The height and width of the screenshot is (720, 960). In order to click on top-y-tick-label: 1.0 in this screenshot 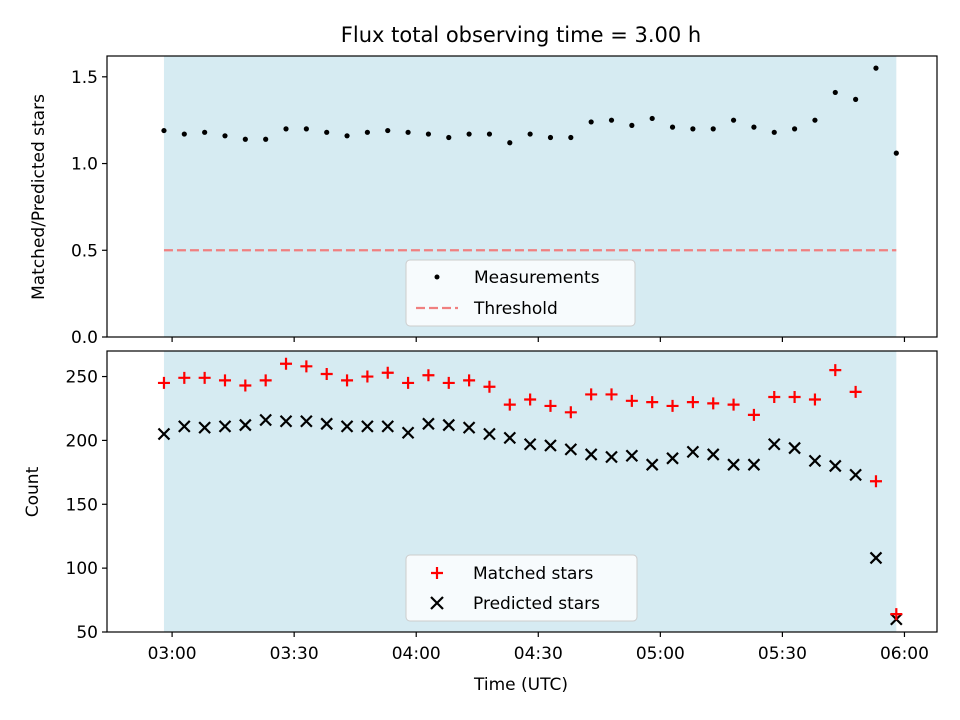, I will do `click(84, 165)`.